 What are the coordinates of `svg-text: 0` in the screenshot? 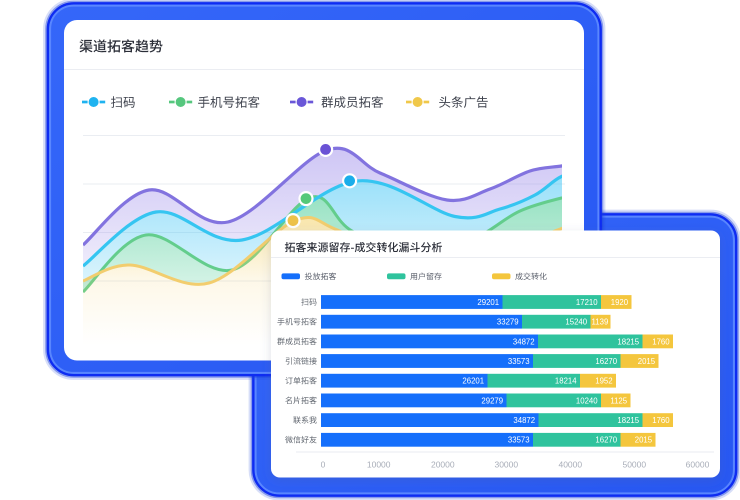 It's located at (323, 465).